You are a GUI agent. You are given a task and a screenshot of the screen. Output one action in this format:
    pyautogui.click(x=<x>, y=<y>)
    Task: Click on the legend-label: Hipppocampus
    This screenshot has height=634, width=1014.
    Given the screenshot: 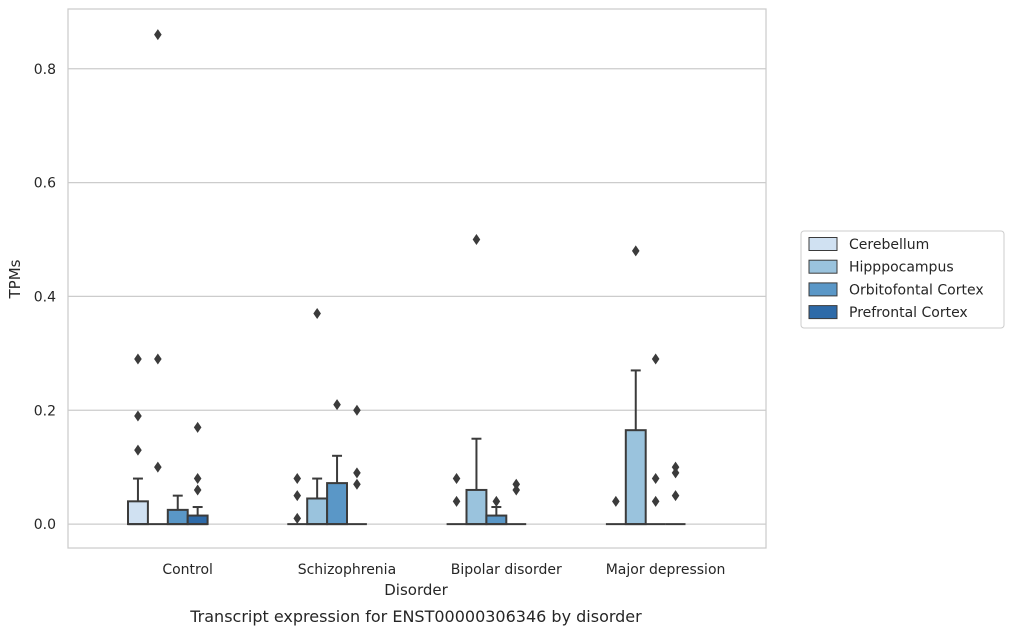 What is the action you would take?
    pyautogui.click(x=901, y=268)
    